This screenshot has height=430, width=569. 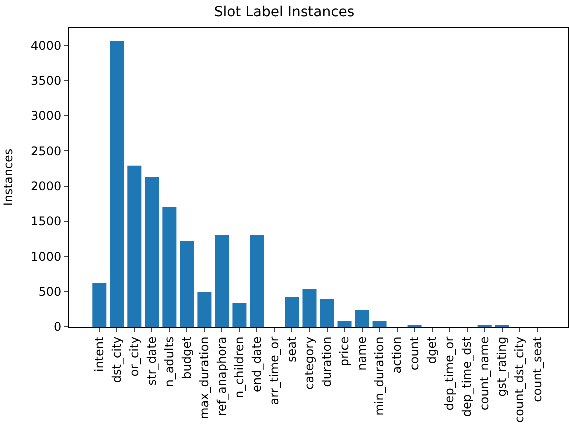 What do you see at coordinates (467, 377) in the screenshot?
I see `x-tick-label: dep_time_dst` at bounding box center [467, 377].